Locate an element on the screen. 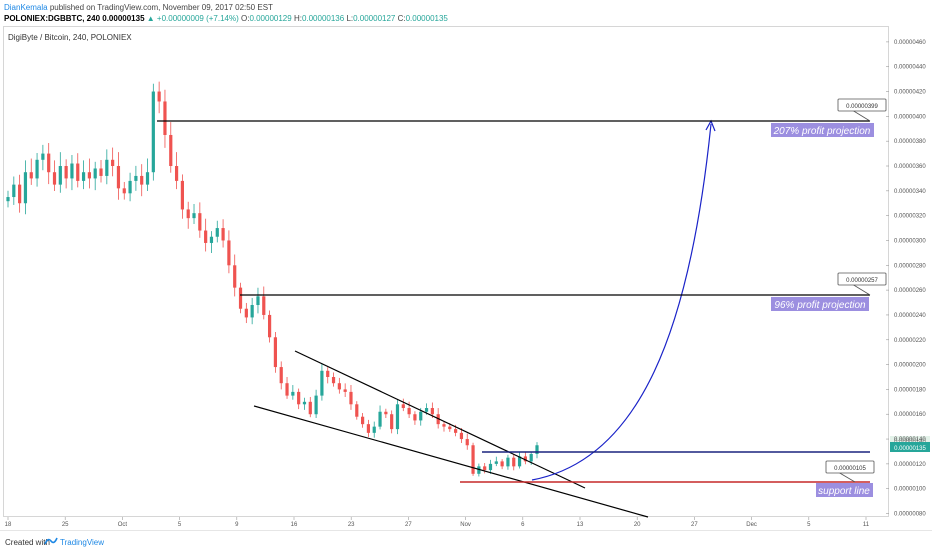 The height and width of the screenshot is (551, 932). y-tick-label: 0.00000200 is located at coordinates (910, 366).